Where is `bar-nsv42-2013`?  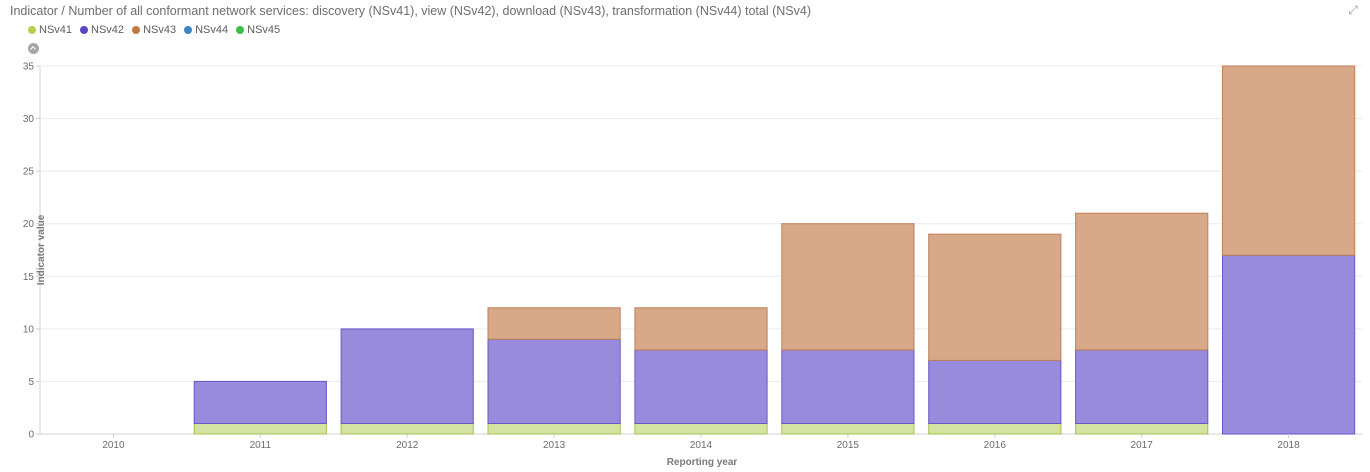 bar-nsv42-2013 is located at coordinates (554, 381).